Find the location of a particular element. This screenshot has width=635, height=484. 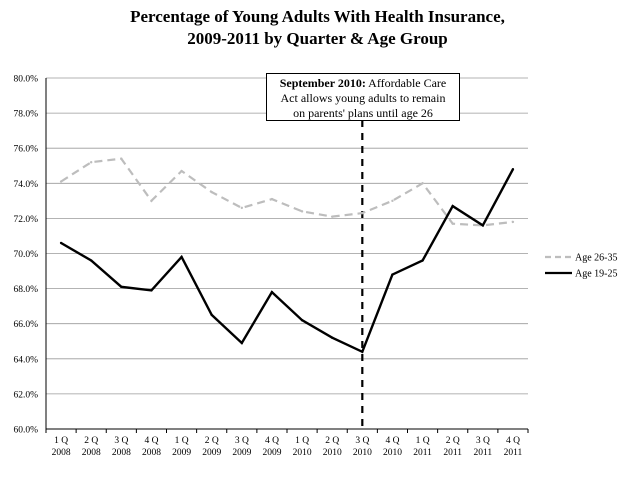

y-tick-label: 62.0% is located at coordinates (25, 395).